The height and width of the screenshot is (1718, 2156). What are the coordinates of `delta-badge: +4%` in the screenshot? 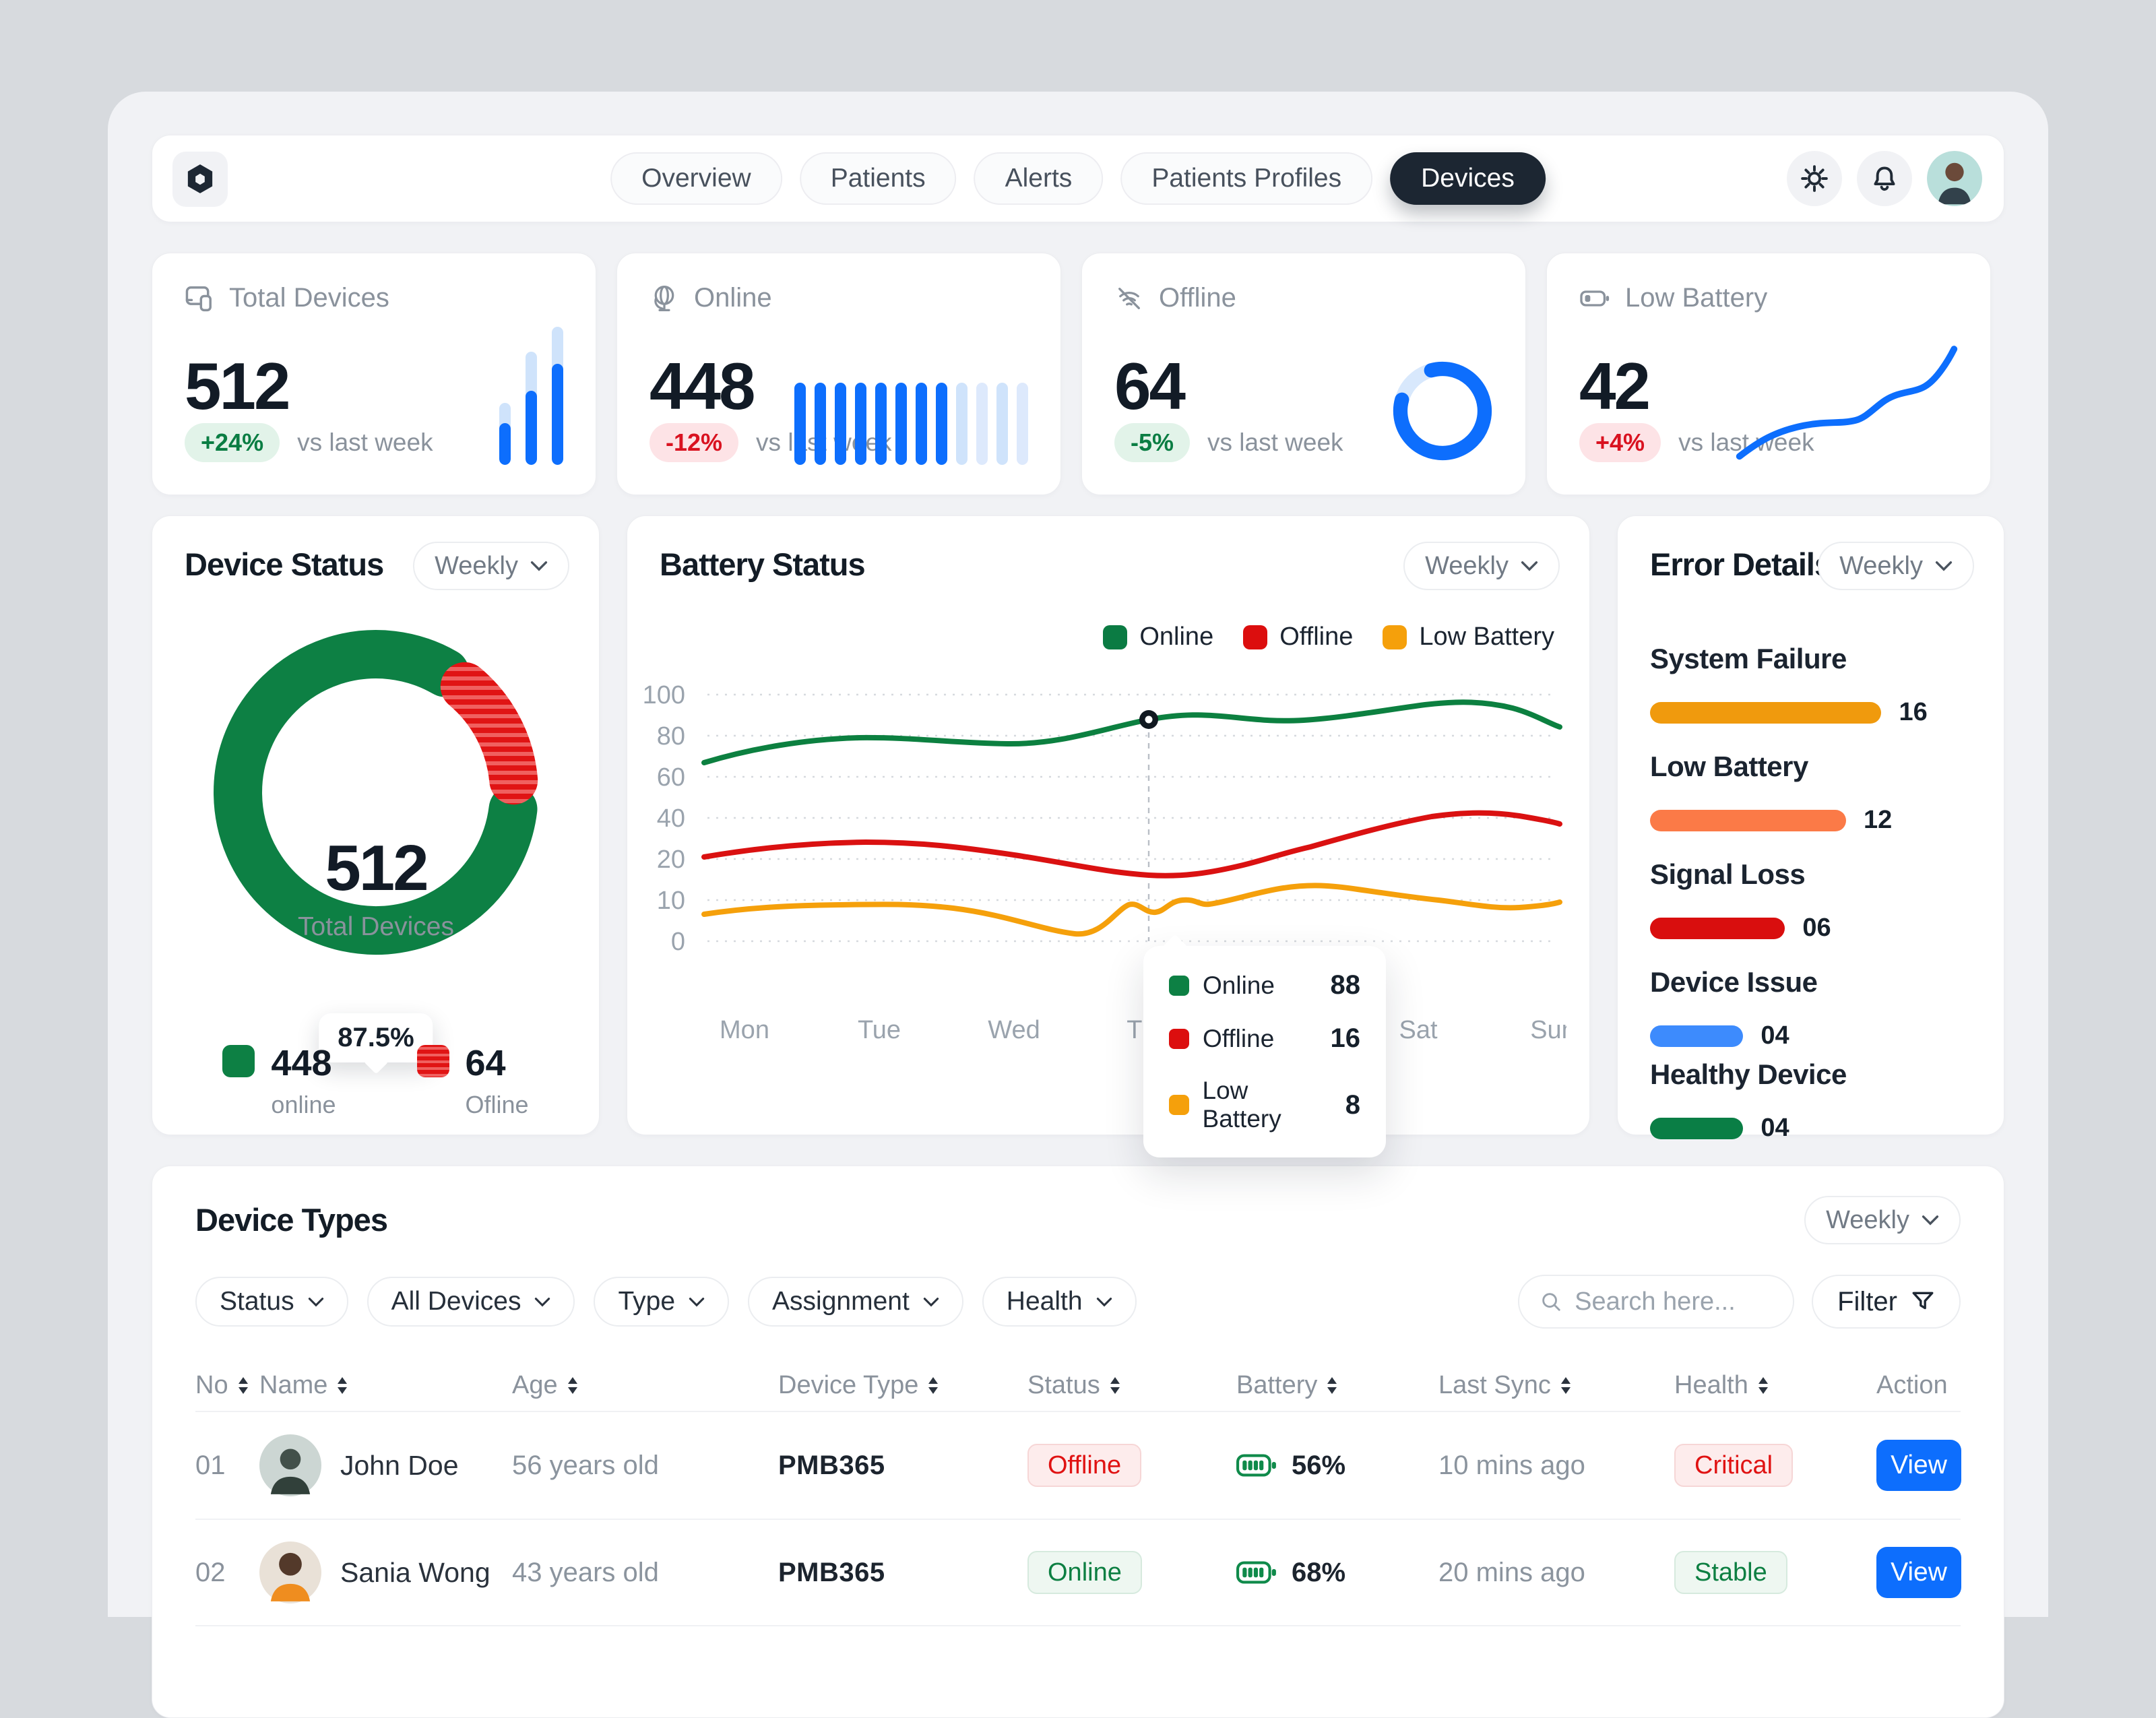 It's located at (1620, 442).